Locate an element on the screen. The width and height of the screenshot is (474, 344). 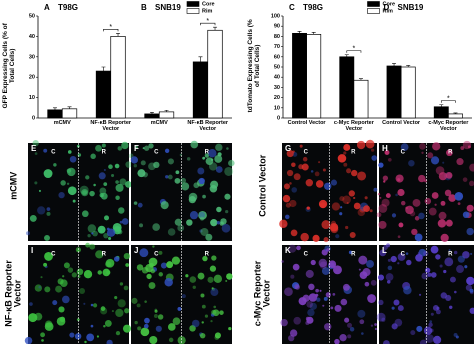
bar is located at coordinates (299, 75).